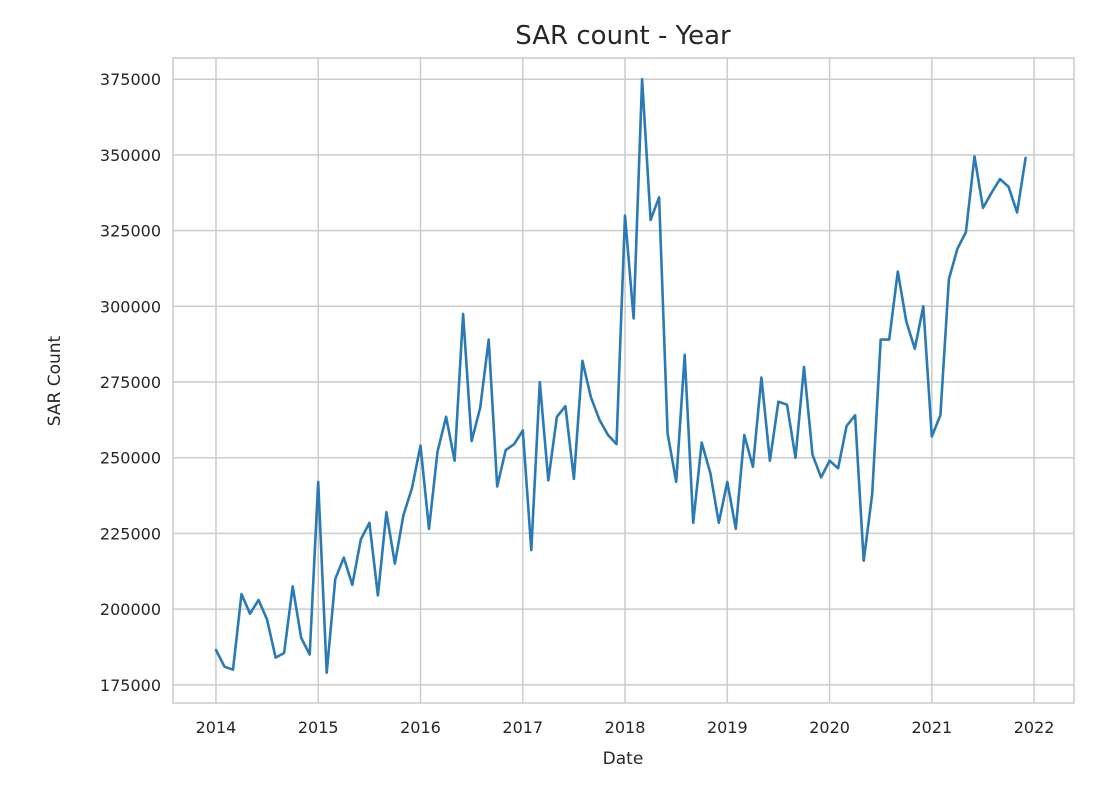 This screenshot has width=1114, height=789. What do you see at coordinates (318, 727) in the screenshot?
I see `x-tick-label: 2015` at bounding box center [318, 727].